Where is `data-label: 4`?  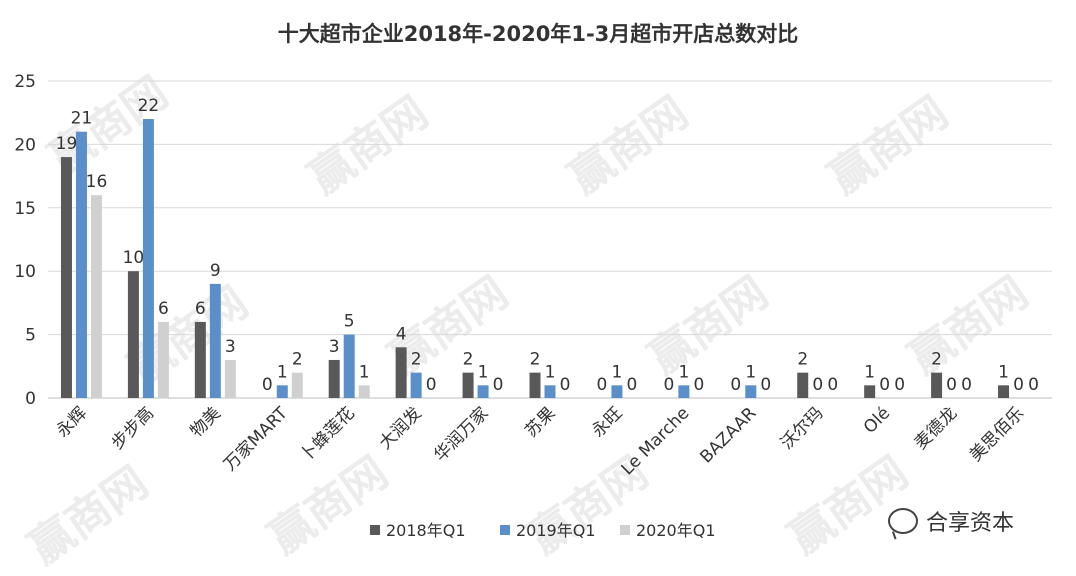 data-label: 4 is located at coordinates (401, 334).